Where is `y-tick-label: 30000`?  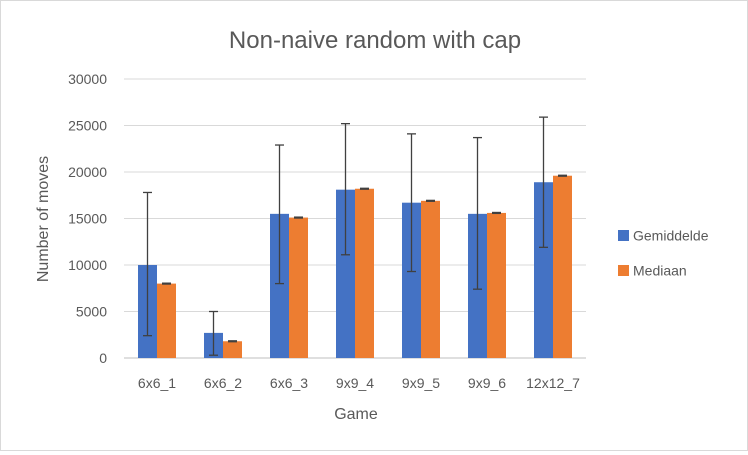 y-tick-label: 30000 is located at coordinates (87, 79).